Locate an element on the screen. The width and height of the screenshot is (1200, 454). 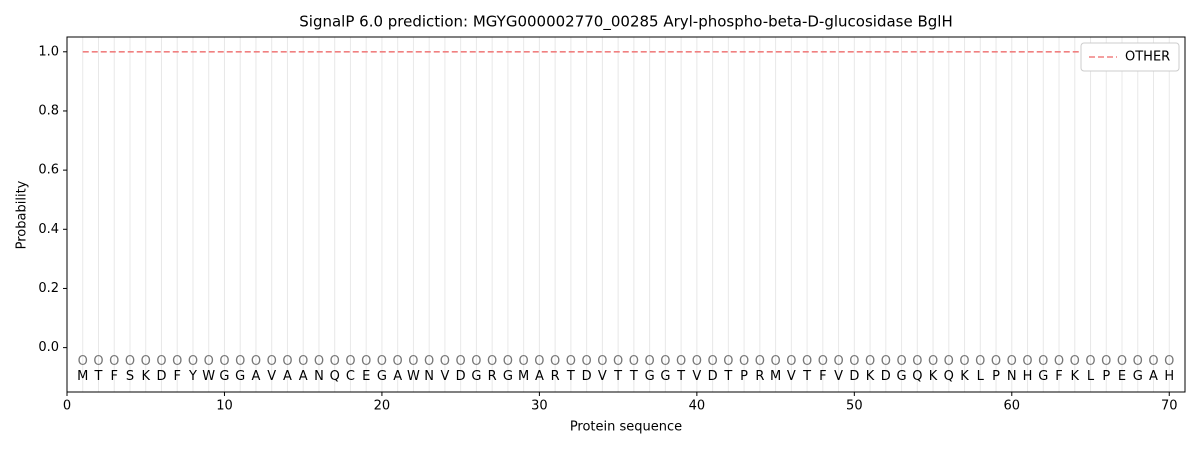
residue-label: C is located at coordinates (350, 376).